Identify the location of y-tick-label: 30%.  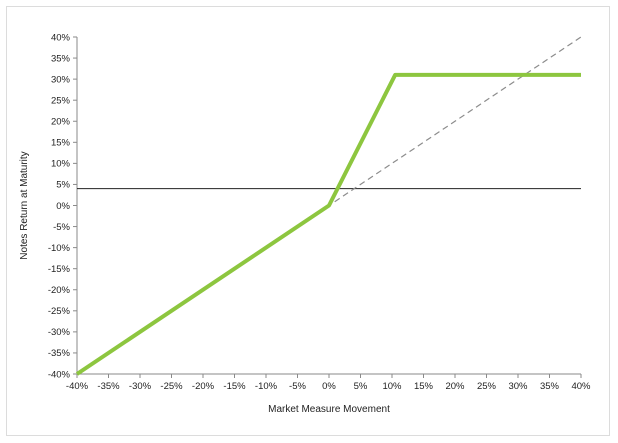
(61, 79).